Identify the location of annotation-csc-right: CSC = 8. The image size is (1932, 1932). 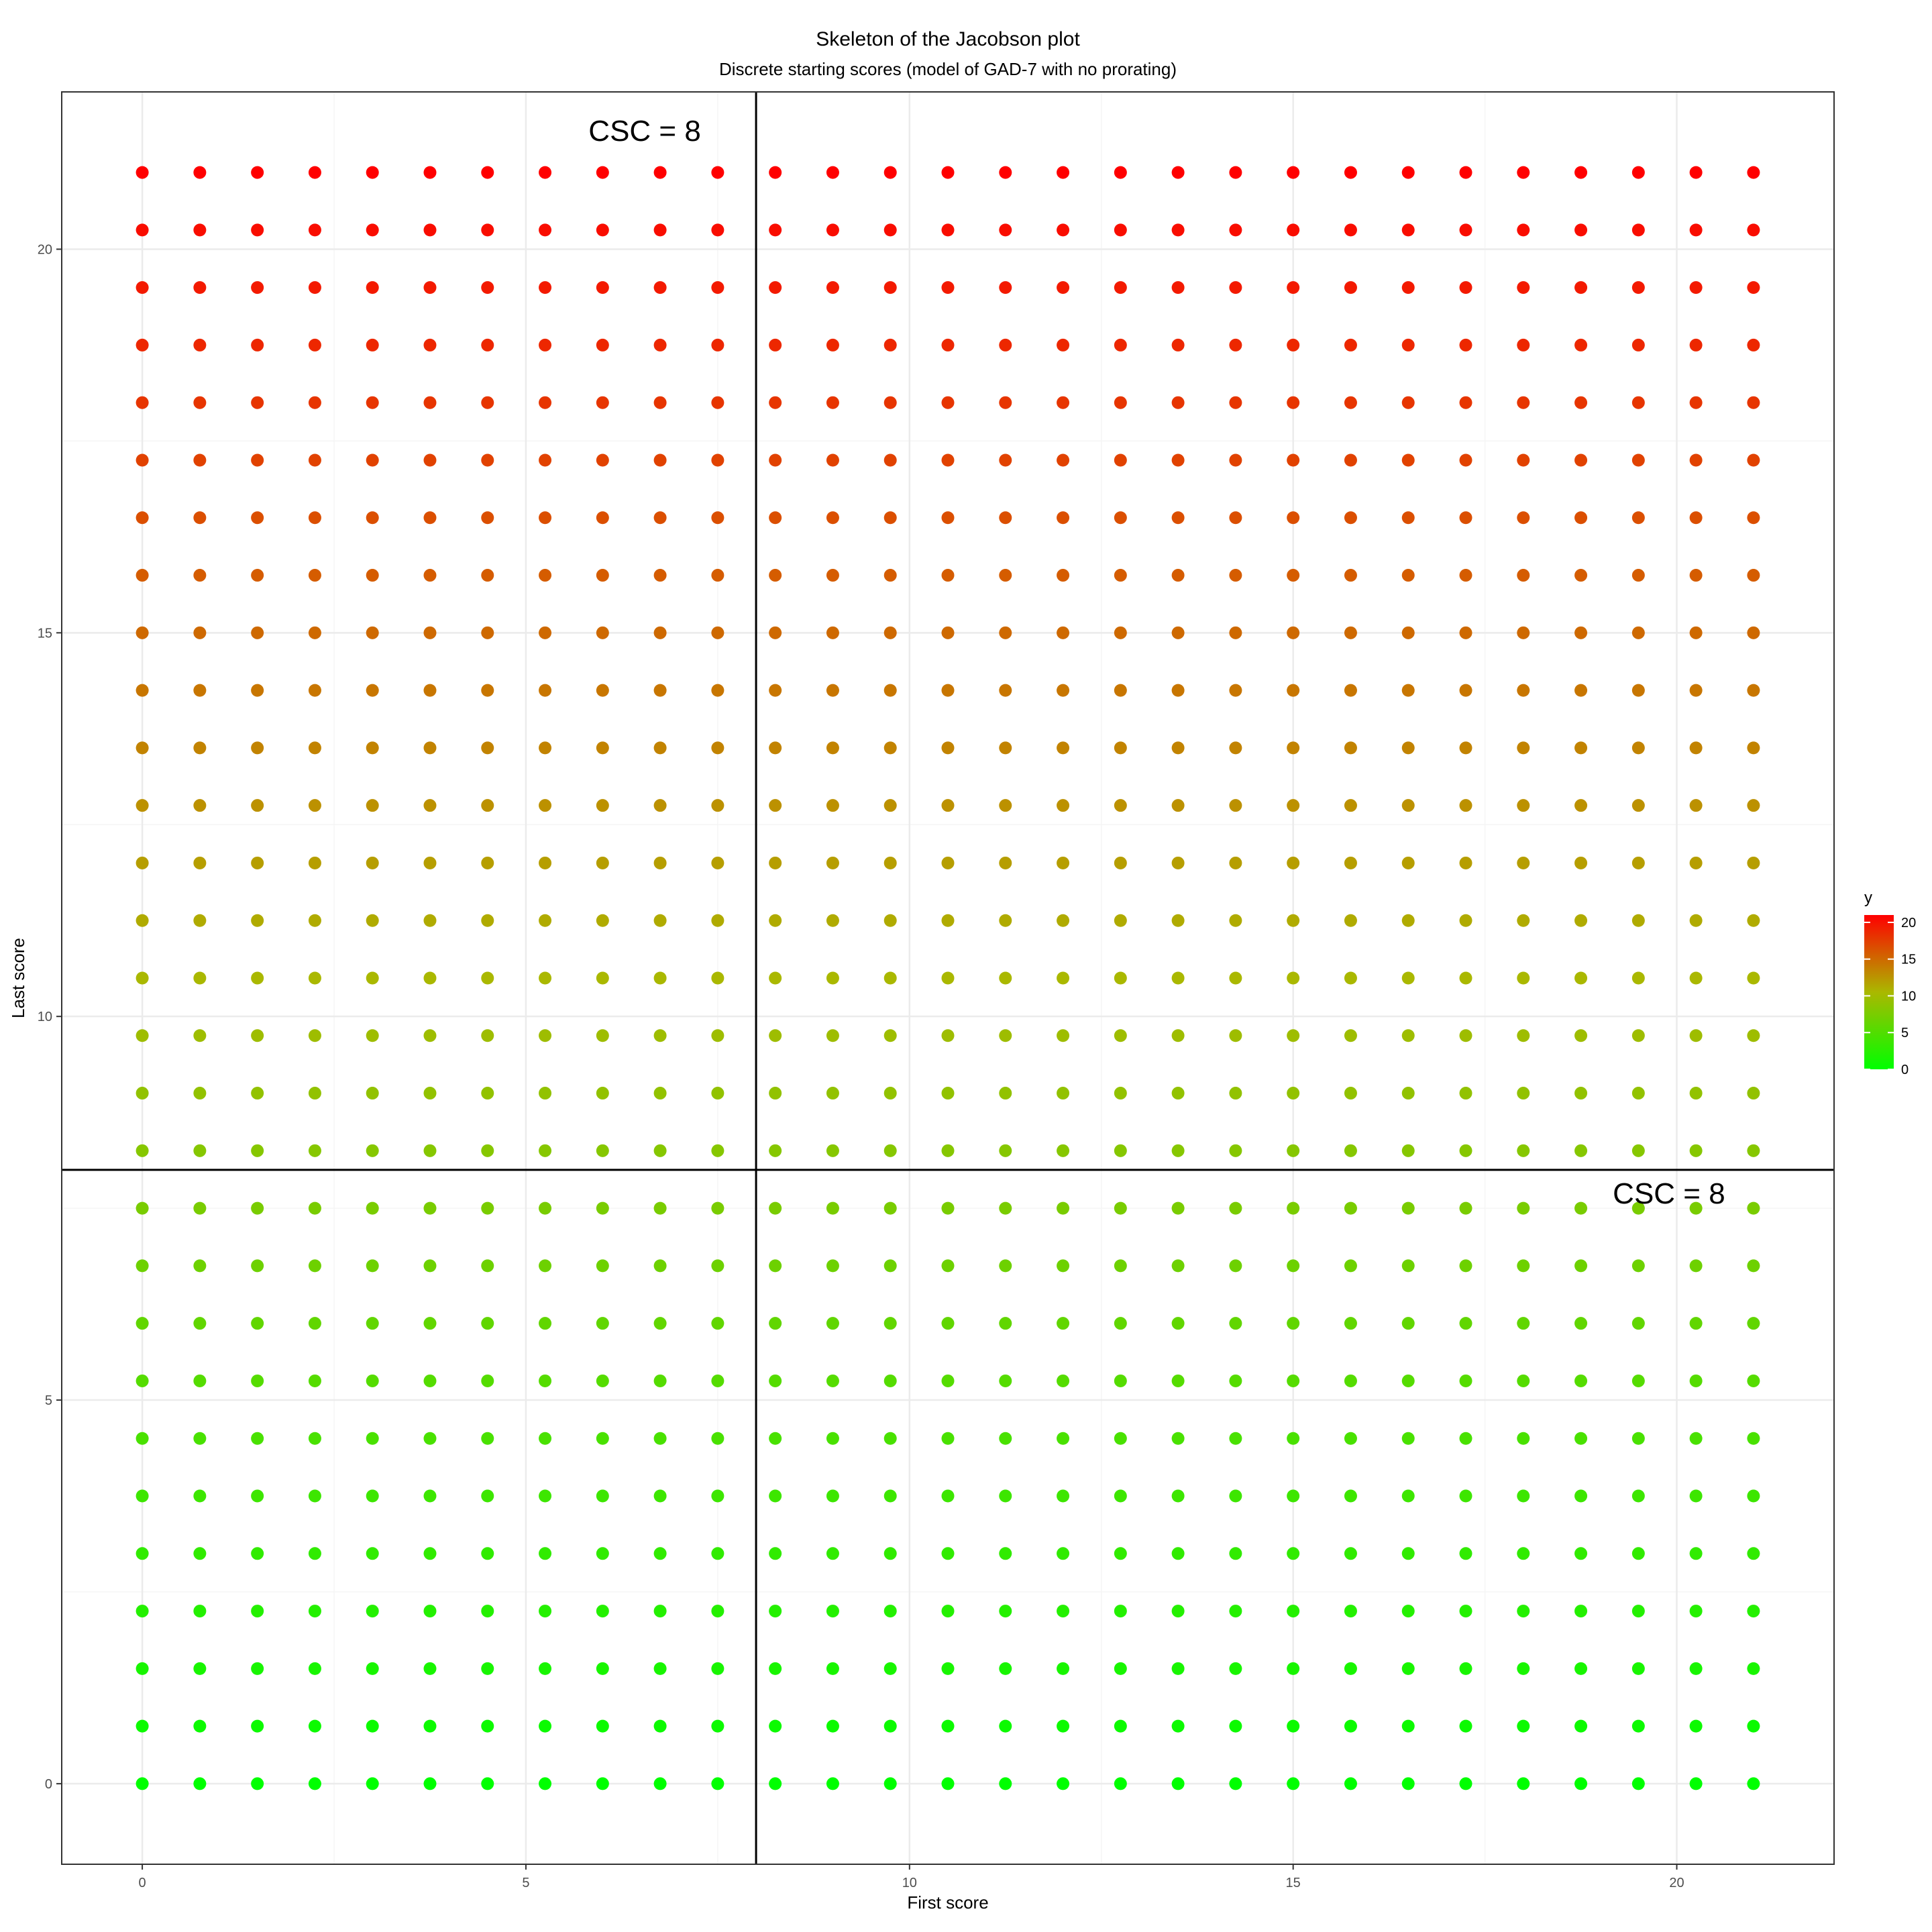
(1669, 1193).